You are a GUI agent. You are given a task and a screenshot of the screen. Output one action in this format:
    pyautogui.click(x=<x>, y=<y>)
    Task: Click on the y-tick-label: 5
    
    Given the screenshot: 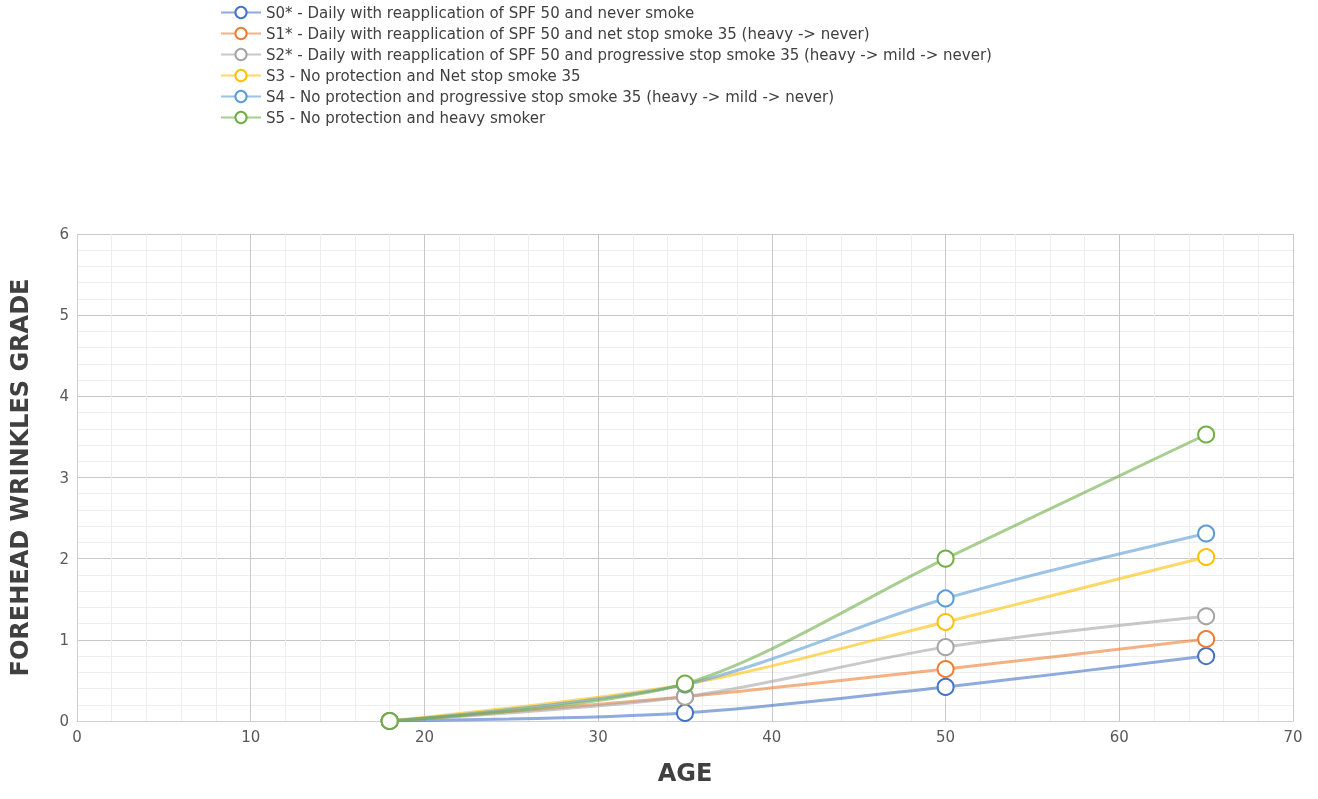 What is the action you would take?
    pyautogui.click(x=64, y=315)
    